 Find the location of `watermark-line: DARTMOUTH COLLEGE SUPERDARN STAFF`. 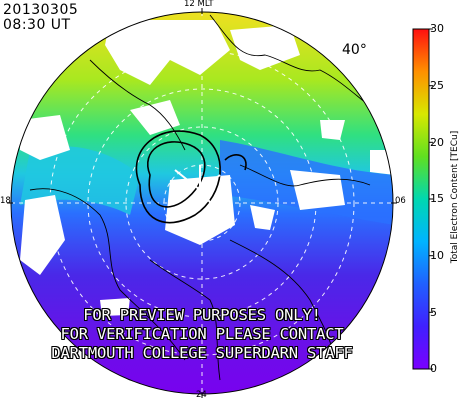

watermark-line: DARTMOUTH COLLEGE SUPERDARN STAFF is located at coordinates (202, 353).